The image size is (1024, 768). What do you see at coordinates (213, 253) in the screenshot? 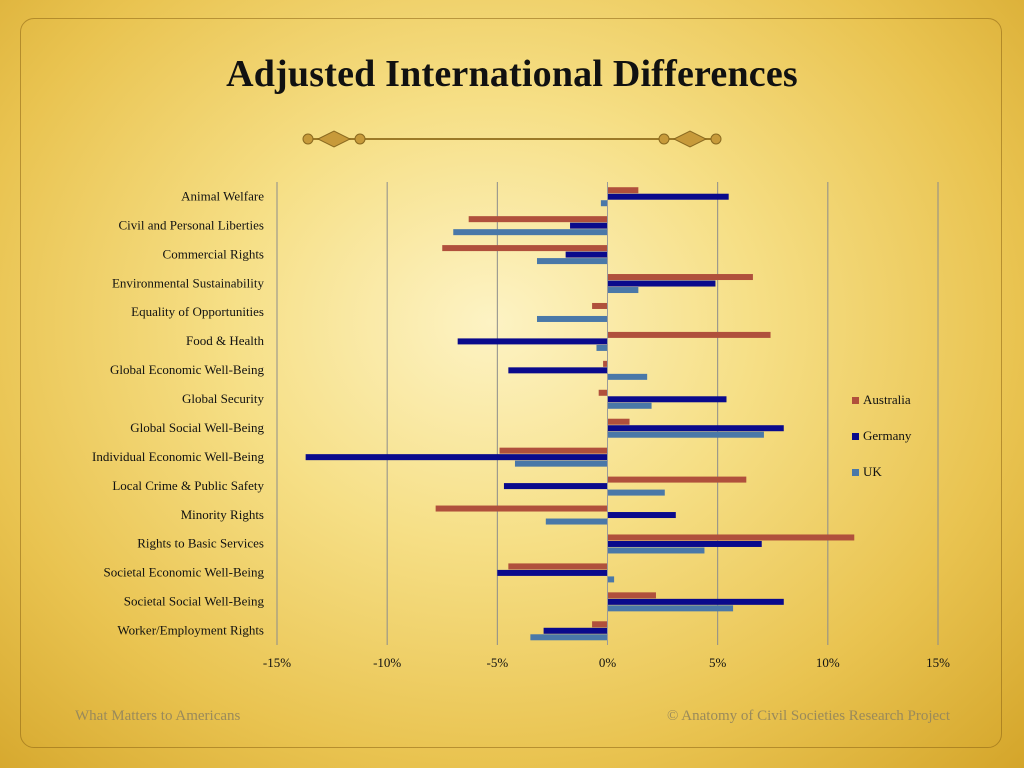
I see `category-label: Commercial Rights` at bounding box center [213, 253].